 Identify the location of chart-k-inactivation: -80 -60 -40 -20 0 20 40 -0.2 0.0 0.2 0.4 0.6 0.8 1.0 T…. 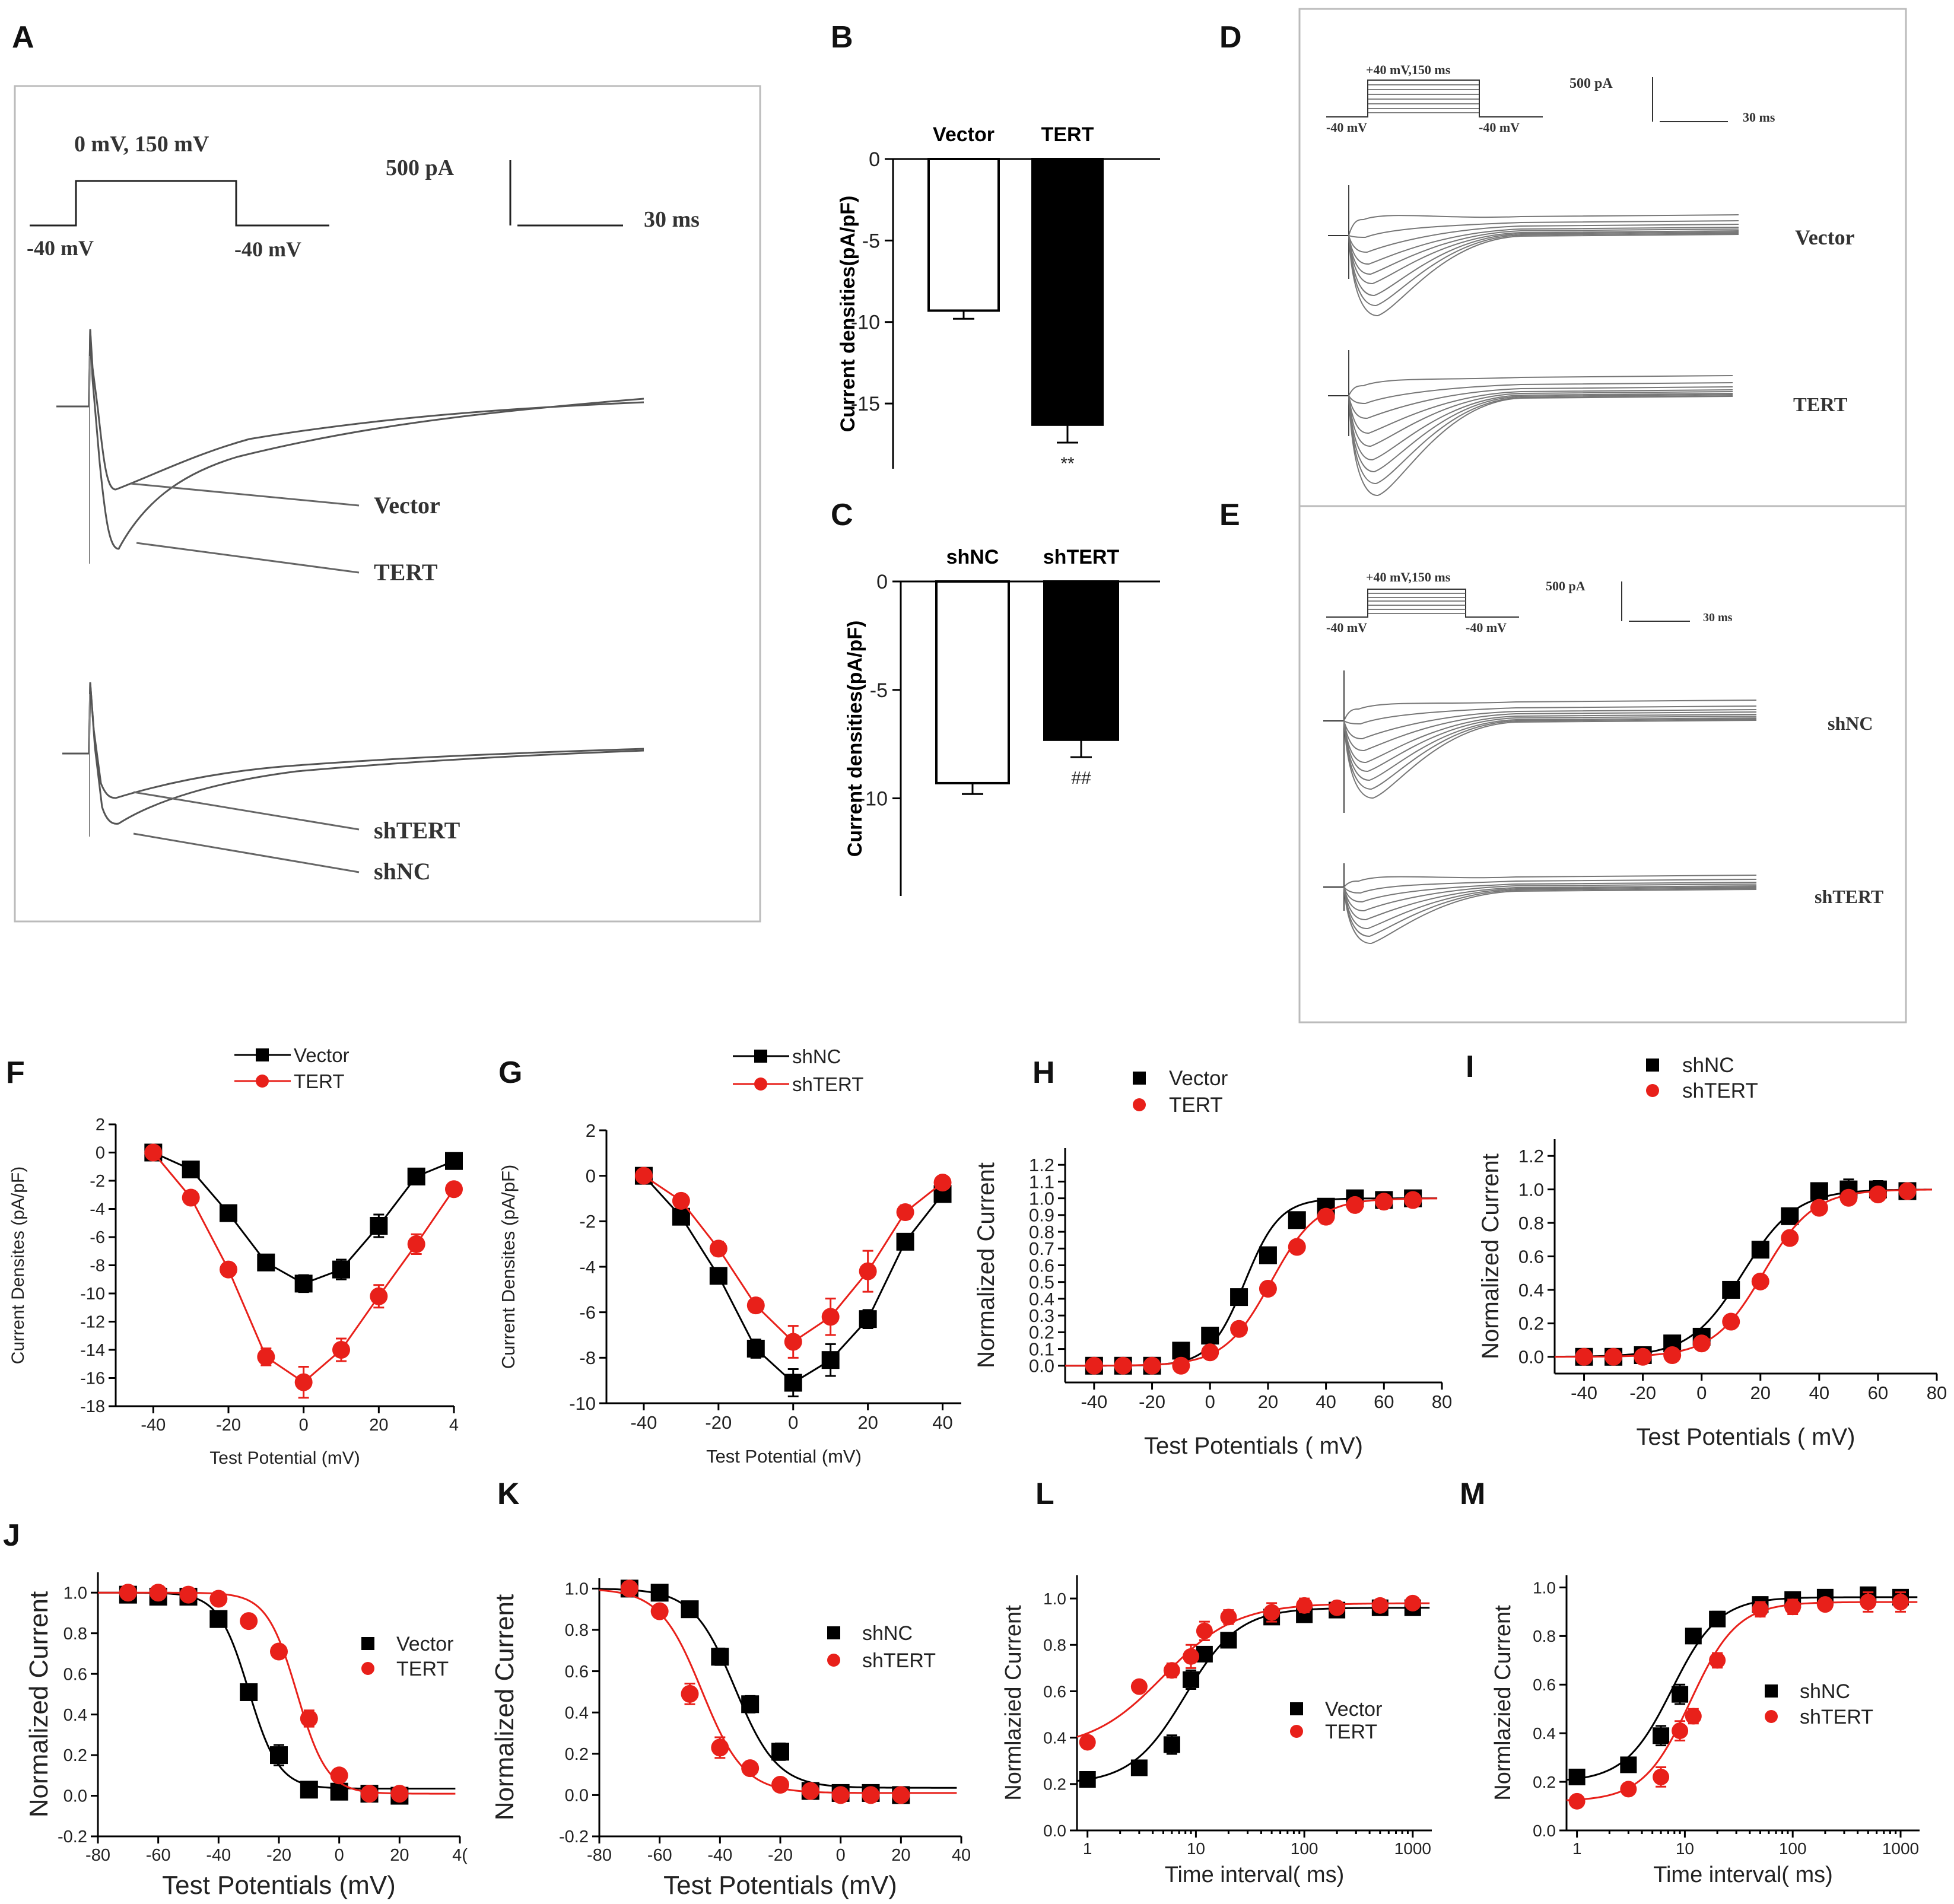
(730, 1739).